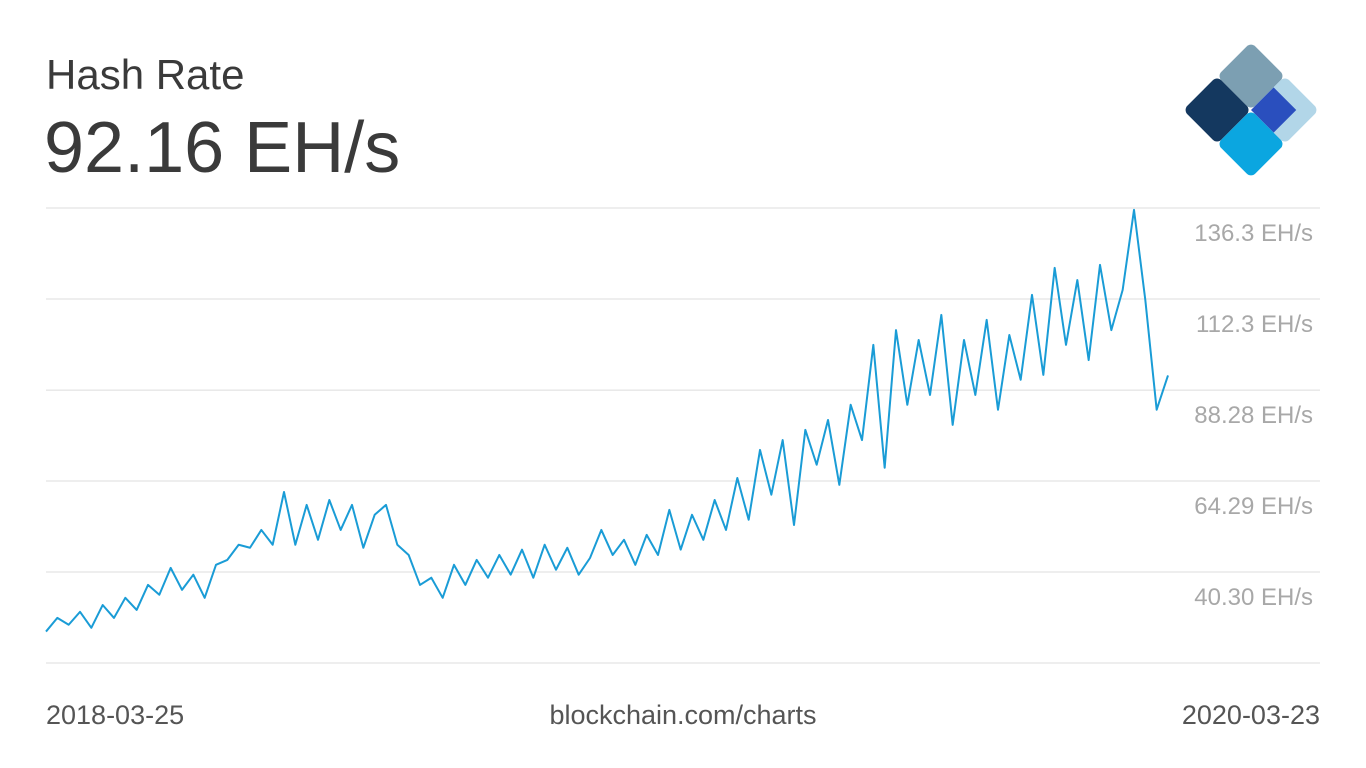  Describe the element at coordinates (115, 715) in the screenshot. I see `x-start-label: 2018-03-25` at that location.